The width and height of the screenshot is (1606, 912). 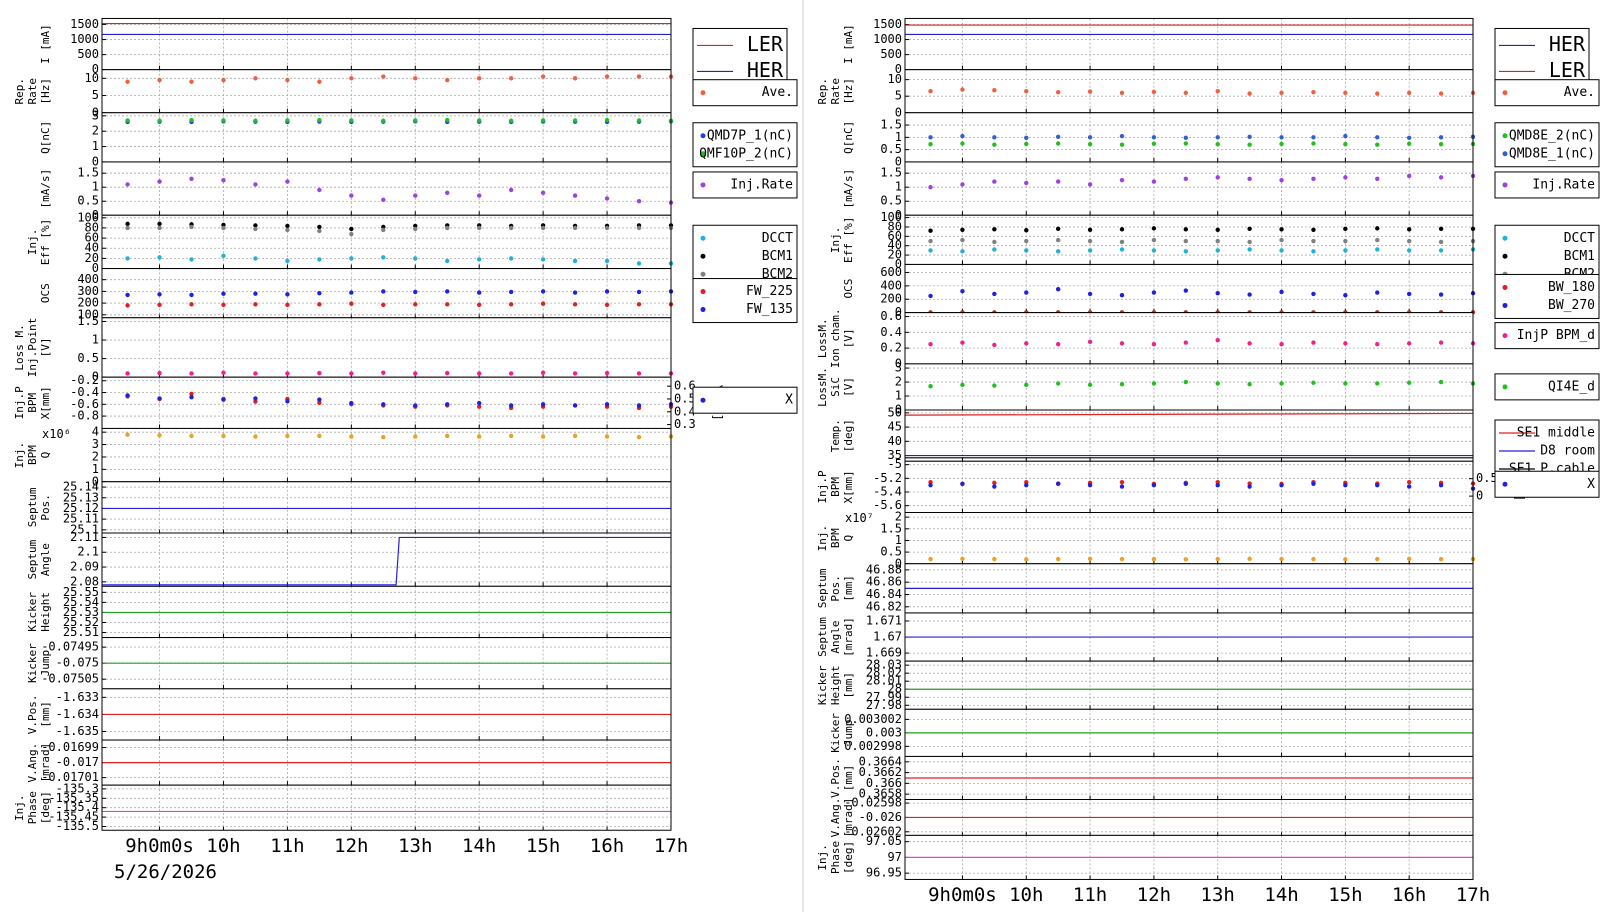 I want to click on y-tick-label: 96.95, so click(x=884, y=873).